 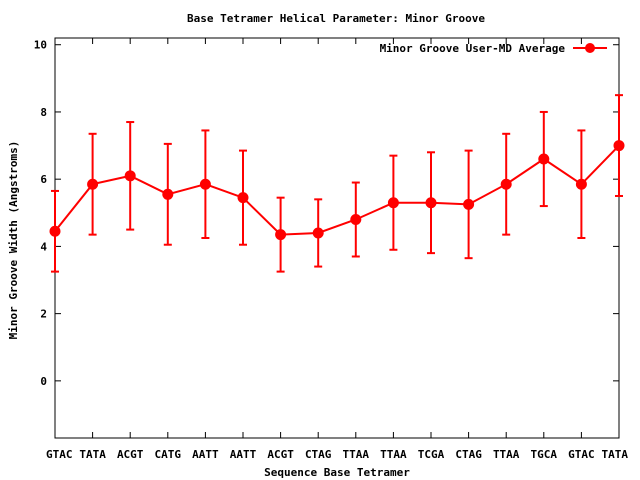 What do you see at coordinates (590, 48) in the screenshot?
I see `legend-marker` at bounding box center [590, 48].